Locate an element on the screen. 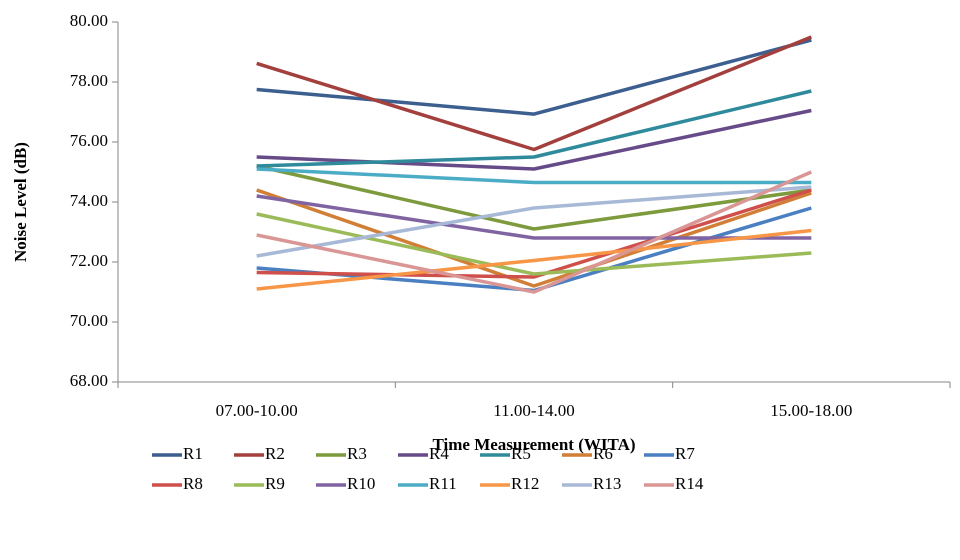  y-tick-label: 80.00 is located at coordinates (89, 20).